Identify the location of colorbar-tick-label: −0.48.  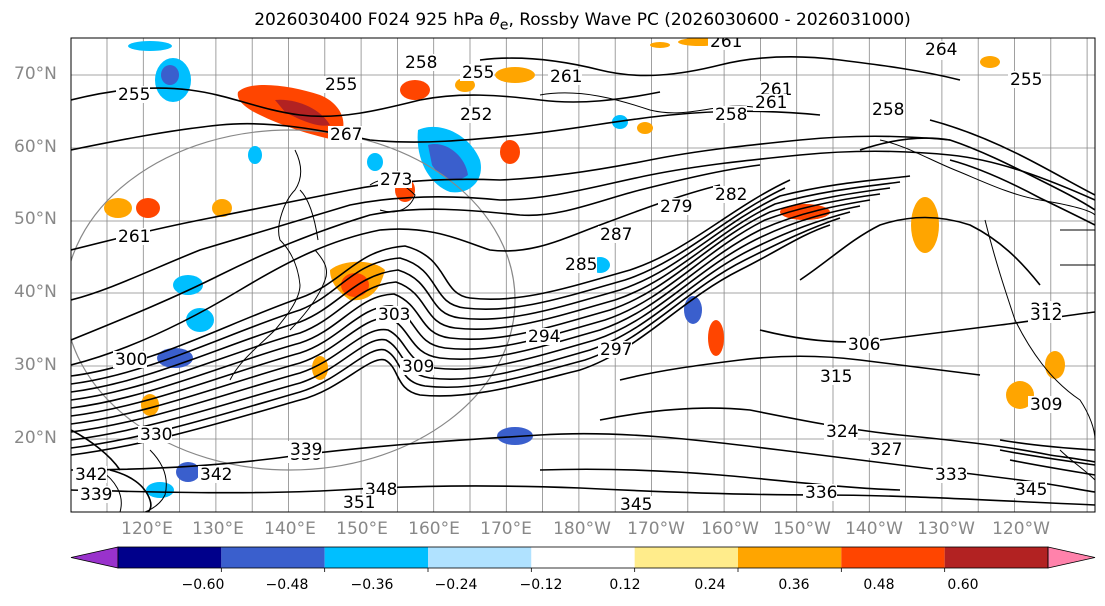
(287, 585).